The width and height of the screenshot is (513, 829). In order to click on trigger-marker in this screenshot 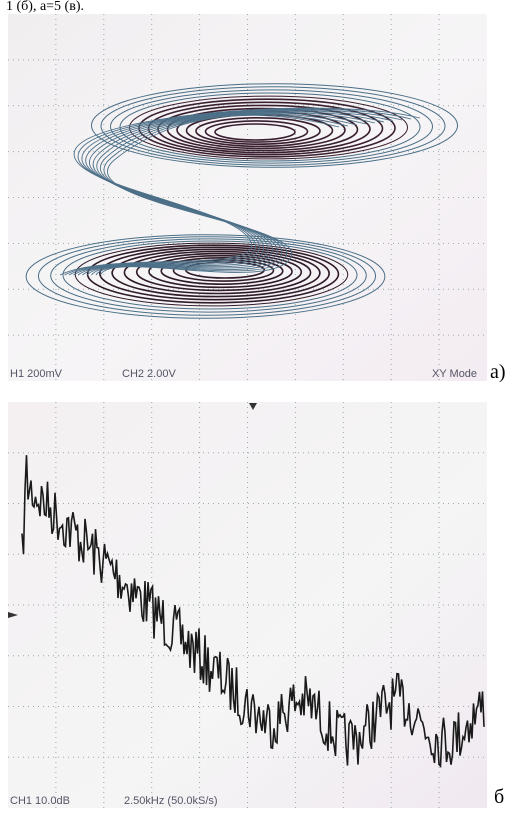, I will do `click(253, 406)`.